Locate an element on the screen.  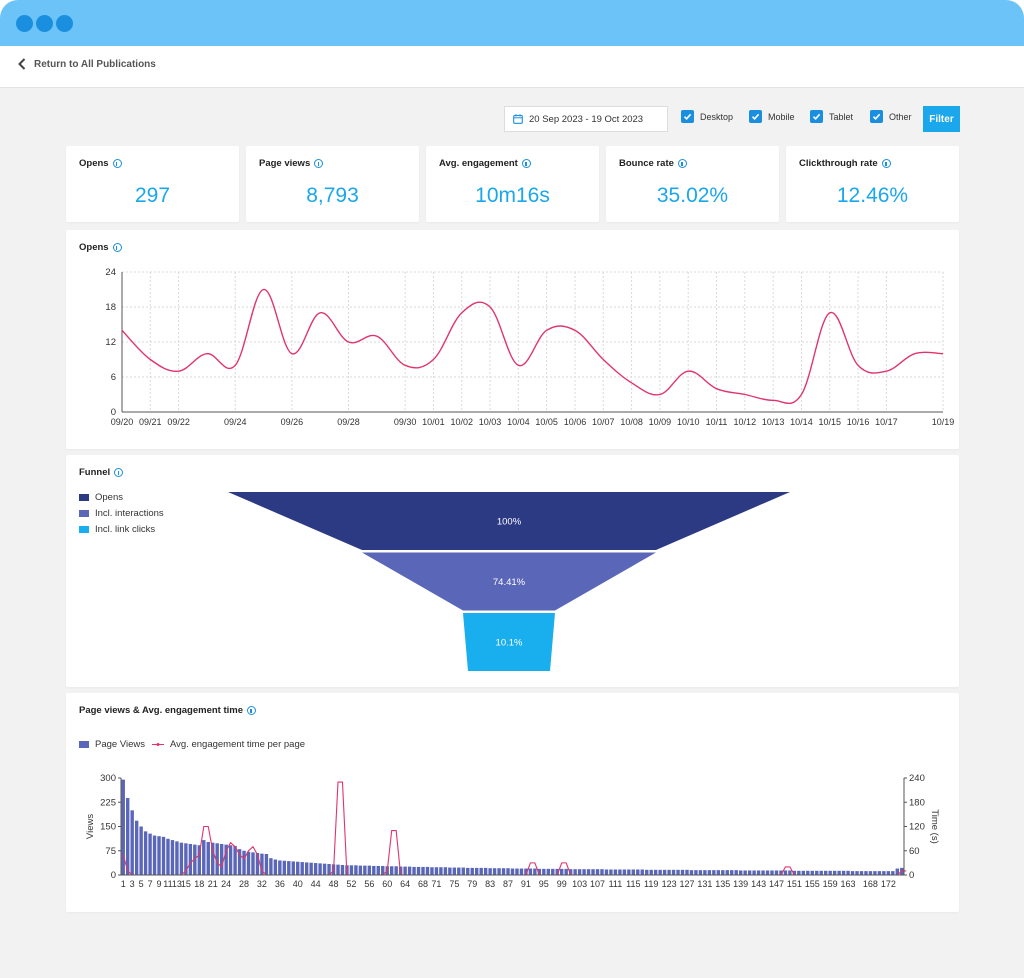
filter-button: Filter is located at coordinates (941, 119).